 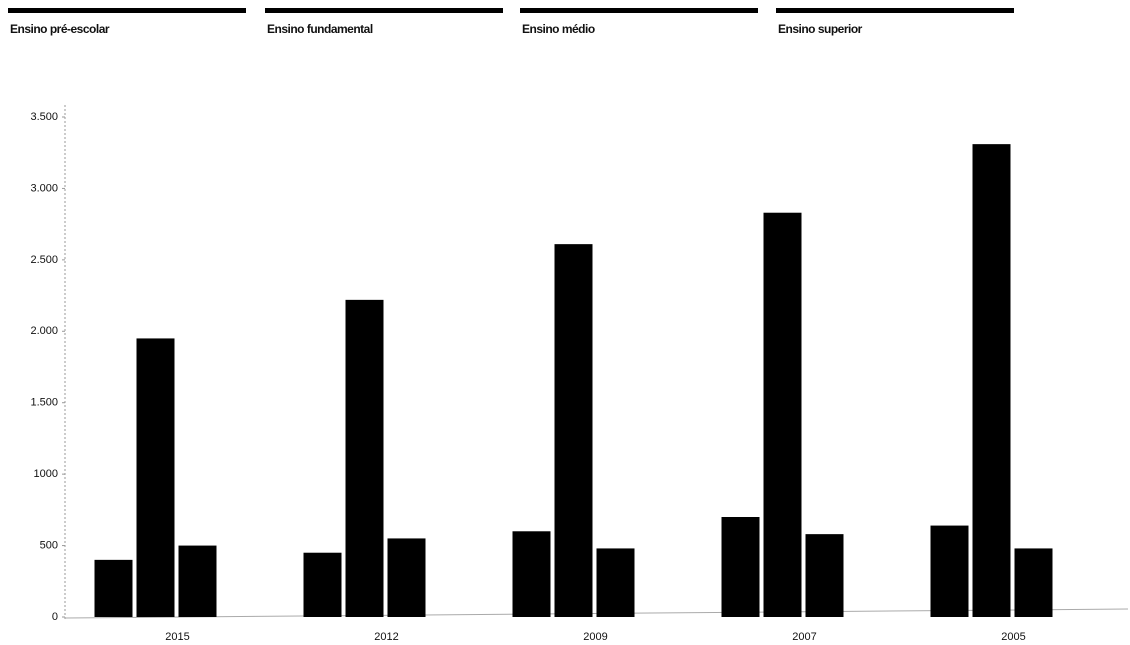 What do you see at coordinates (1013, 637) in the screenshot?
I see `x-tick-label: 2005` at bounding box center [1013, 637].